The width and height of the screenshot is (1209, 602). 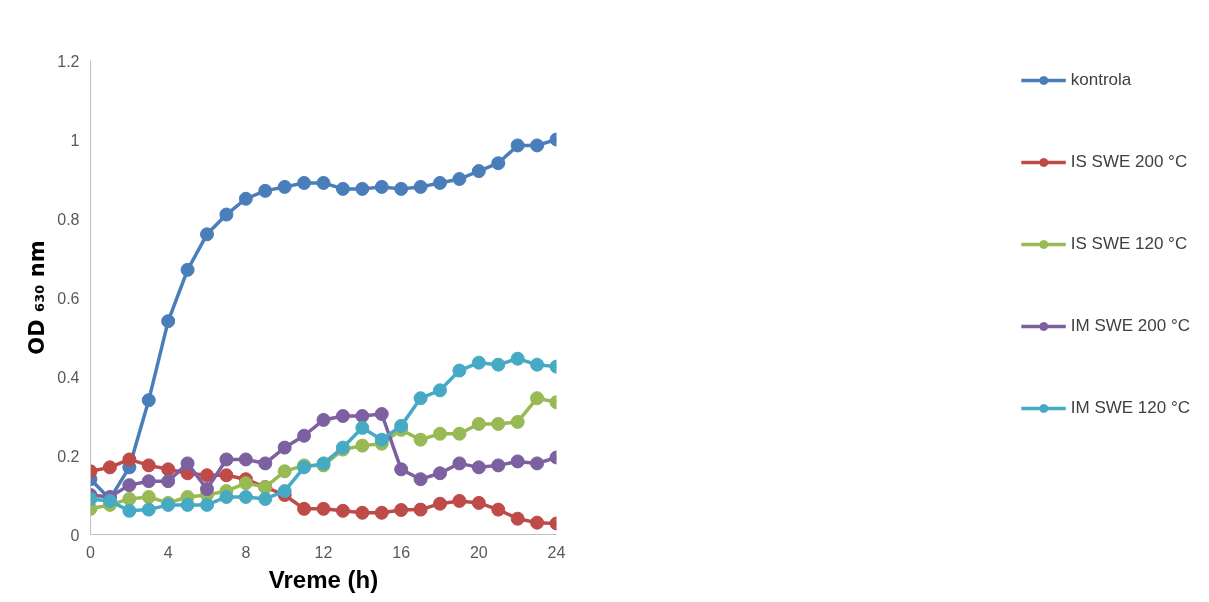 What do you see at coordinates (75, 535) in the screenshot?
I see `y-tick-label: 0` at bounding box center [75, 535].